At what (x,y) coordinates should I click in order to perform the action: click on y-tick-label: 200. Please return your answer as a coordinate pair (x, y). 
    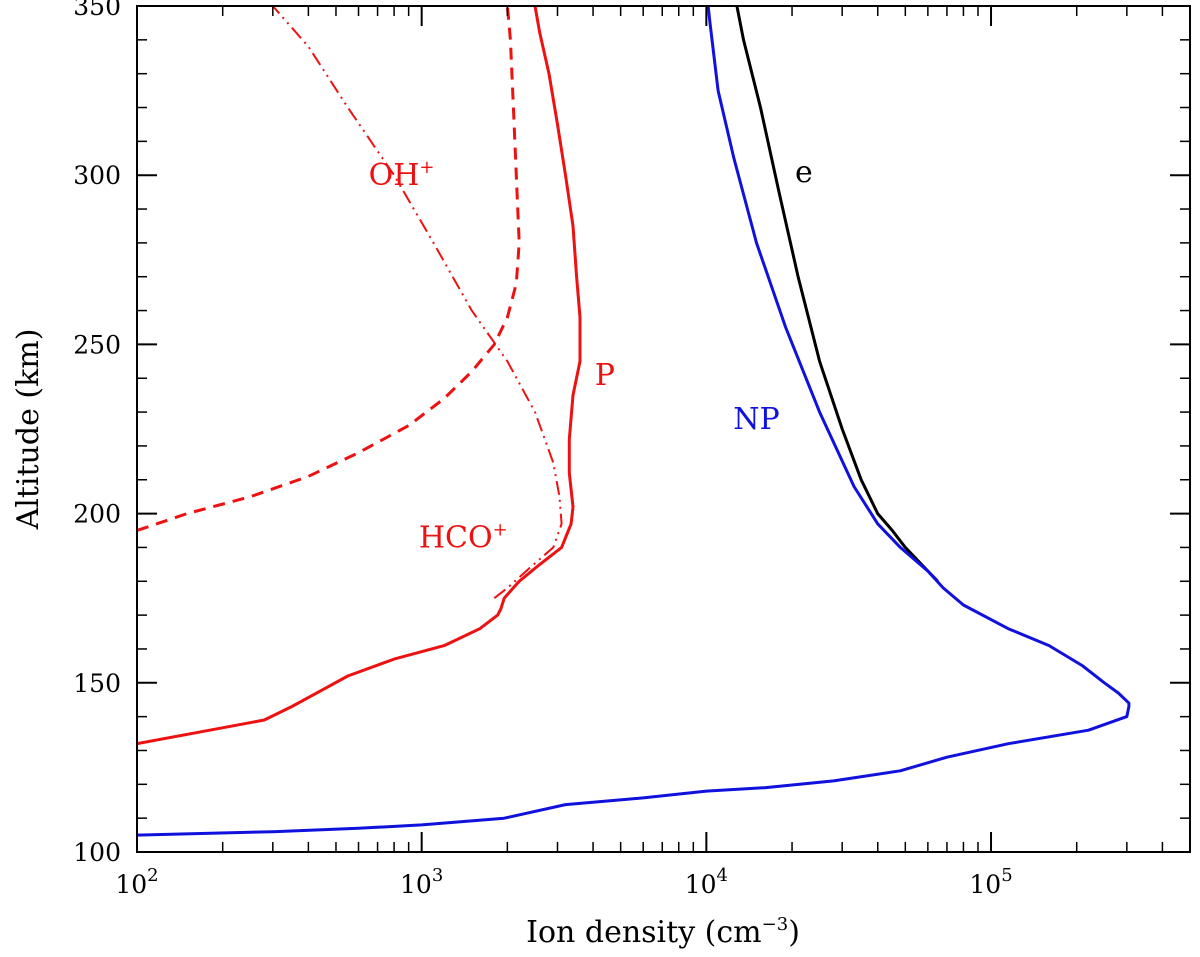
    Looking at the image, I should click on (97, 514).